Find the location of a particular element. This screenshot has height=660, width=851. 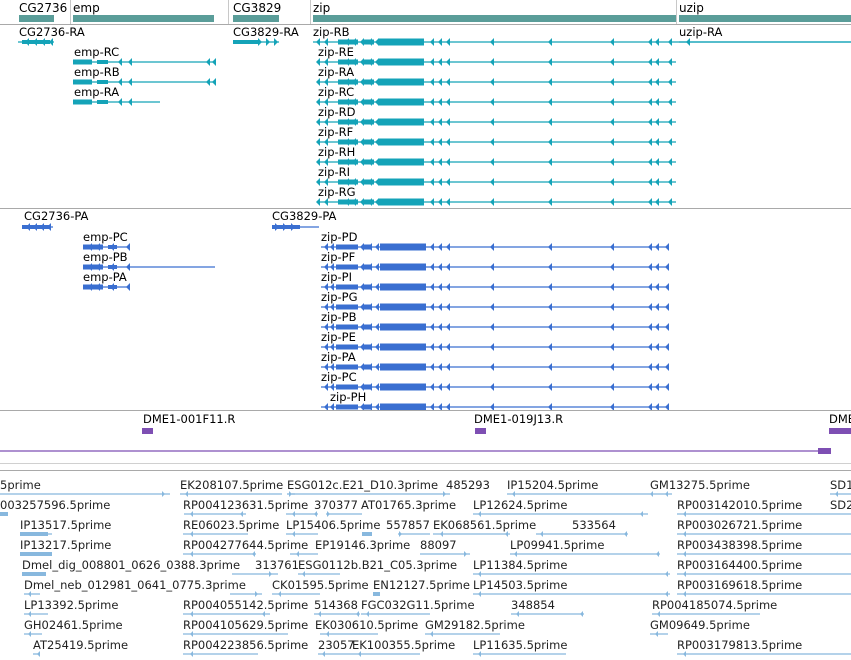

est-label: ESG012c.E21_D10.3prime is located at coordinates (363, 485).